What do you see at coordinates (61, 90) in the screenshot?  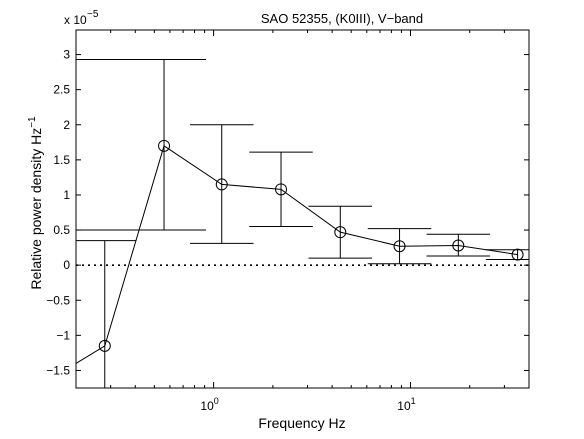 I see `y-tick-label: 2.5` at bounding box center [61, 90].